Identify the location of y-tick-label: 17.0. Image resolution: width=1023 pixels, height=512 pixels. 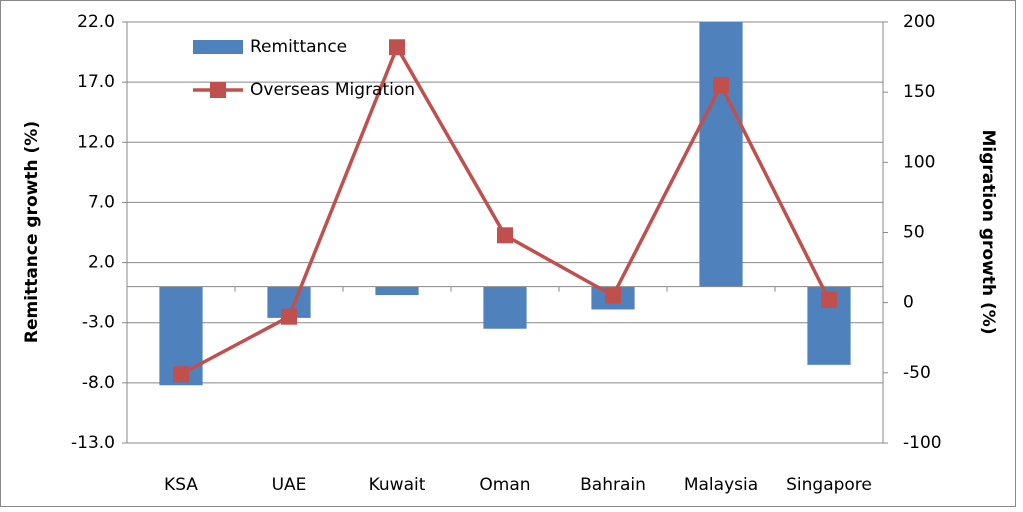
(96, 82).